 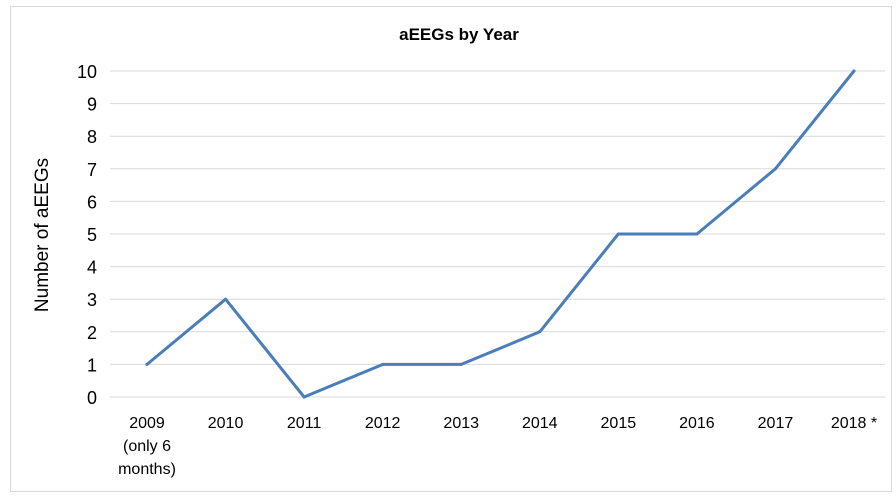 I want to click on x-tick-label: 2015, so click(x=619, y=423).